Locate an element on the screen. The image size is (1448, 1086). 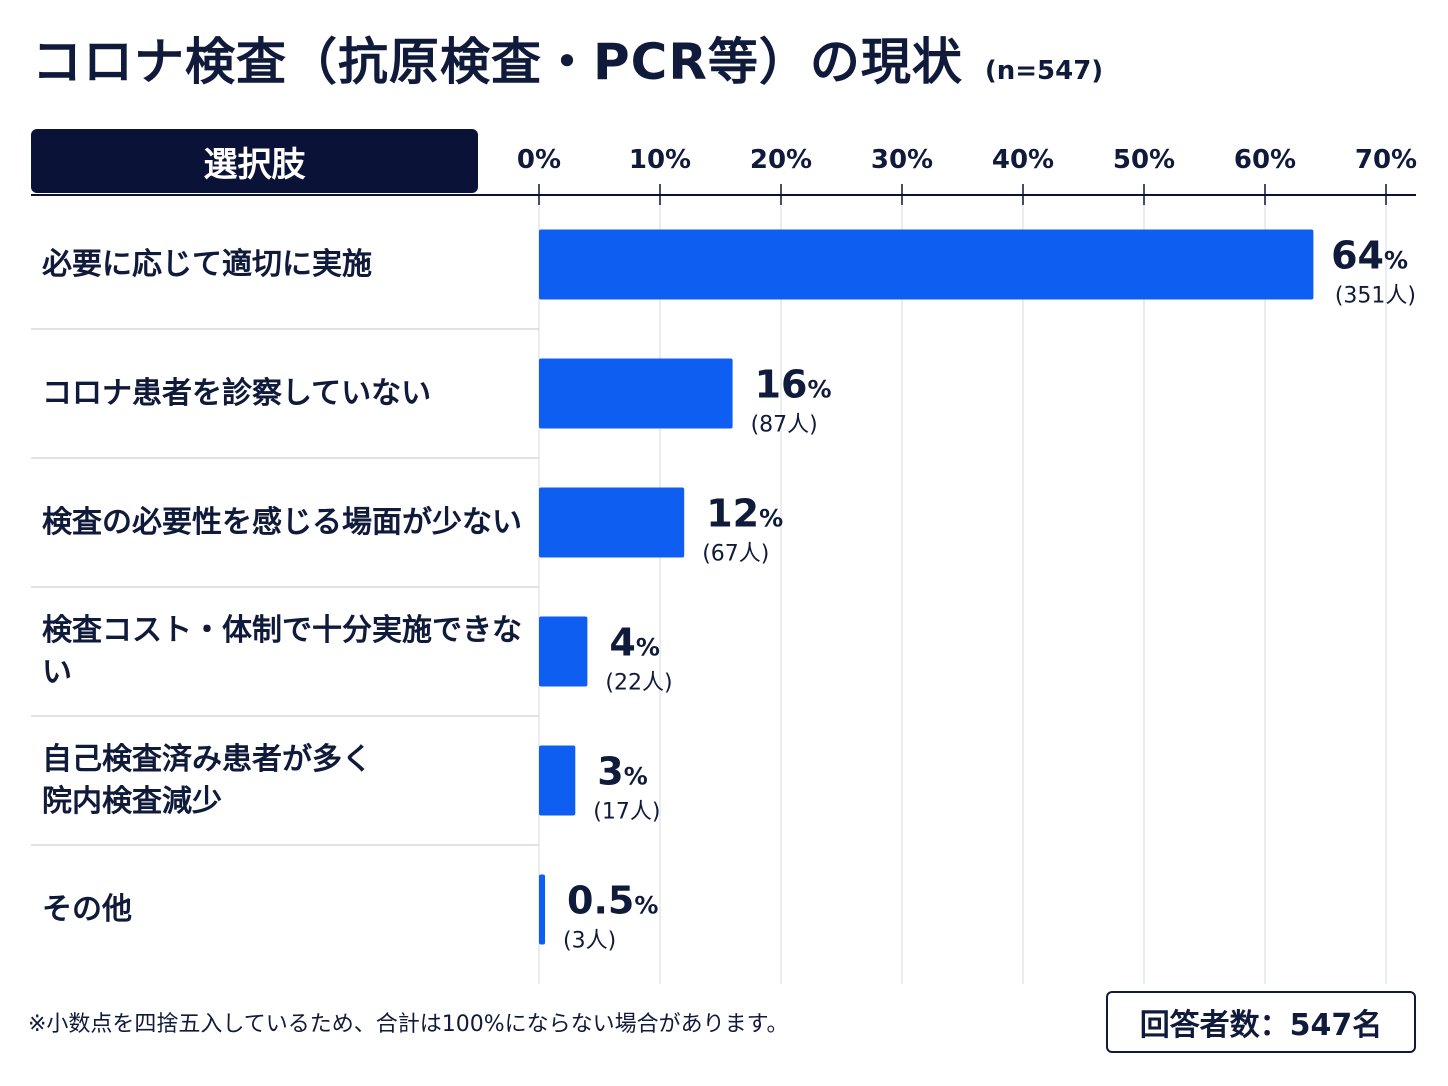
category-label: 検査コスト・体制で十分実施できない is located at coordinates (287, 651).